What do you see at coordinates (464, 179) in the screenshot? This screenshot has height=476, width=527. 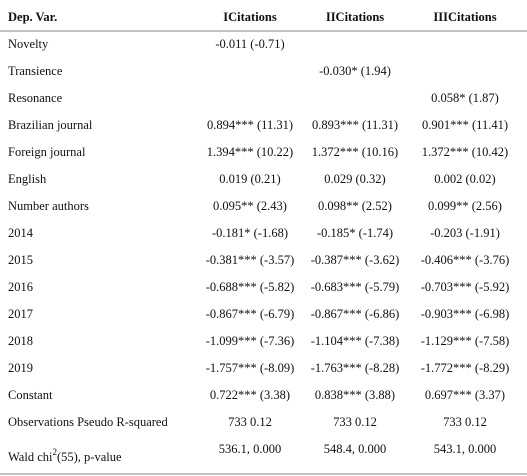 I see `cell: 0.002 (0.02)` at bounding box center [464, 179].